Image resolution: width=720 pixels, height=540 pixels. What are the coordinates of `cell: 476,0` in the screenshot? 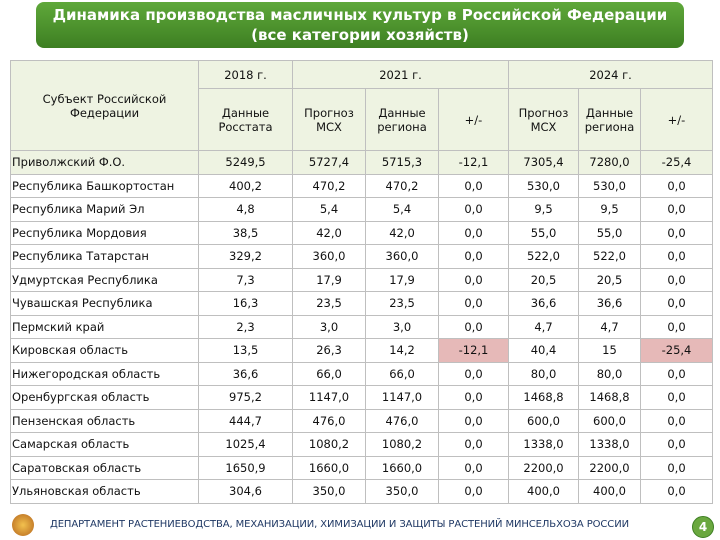 It's located at (329, 420).